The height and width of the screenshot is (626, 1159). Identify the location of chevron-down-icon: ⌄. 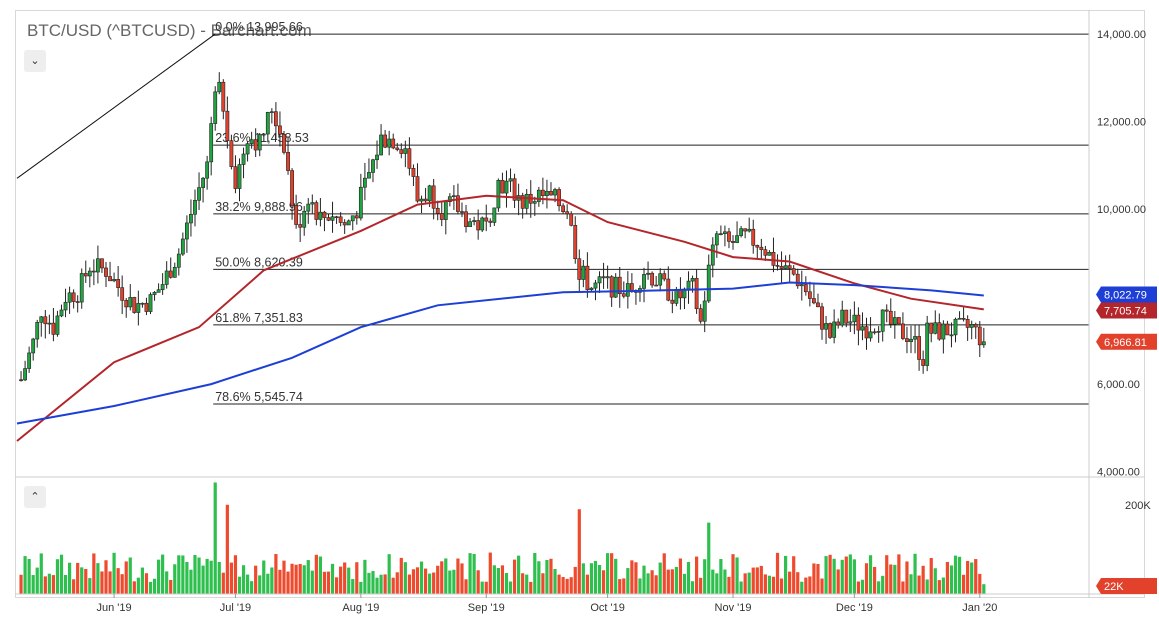
(35, 61).